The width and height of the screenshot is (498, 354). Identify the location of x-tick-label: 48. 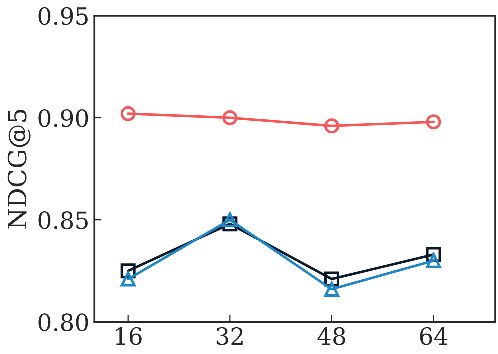
(332, 336).